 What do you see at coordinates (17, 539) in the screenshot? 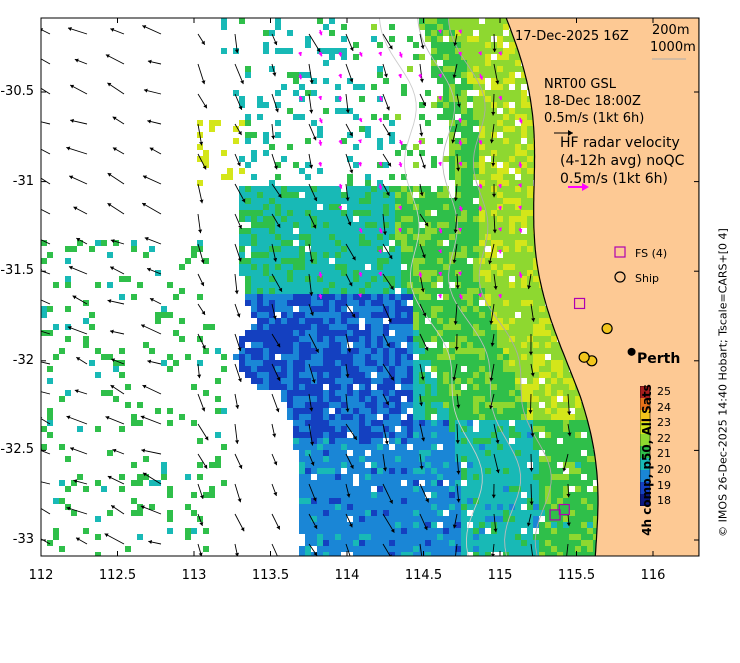
I see `y-tick-label: -33` at bounding box center [17, 539].